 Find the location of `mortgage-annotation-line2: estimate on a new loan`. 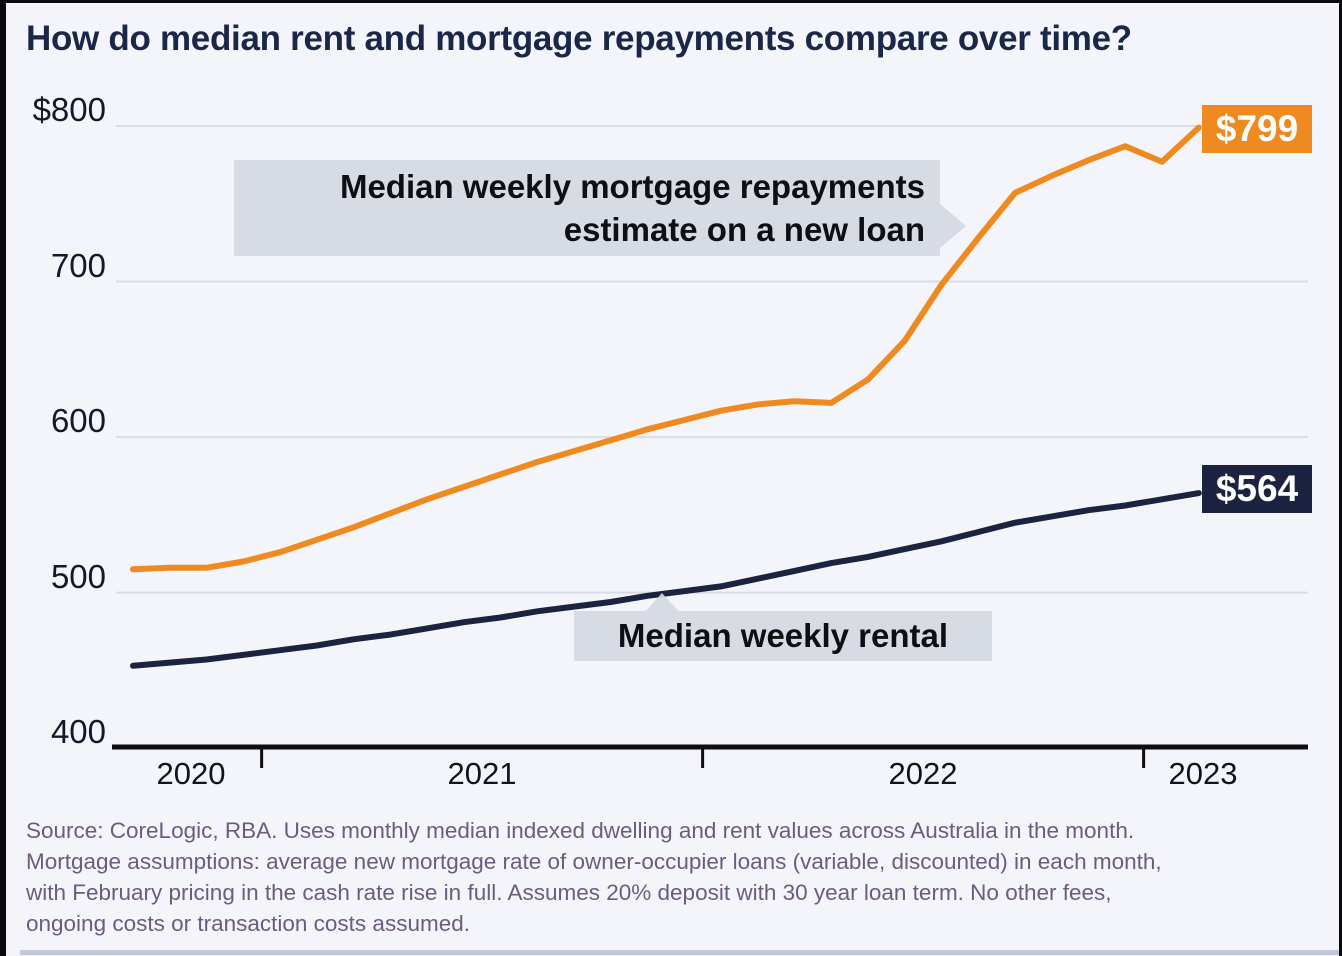

mortgage-annotation-line2: estimate on a new loan is located at coordinates (744, 229).